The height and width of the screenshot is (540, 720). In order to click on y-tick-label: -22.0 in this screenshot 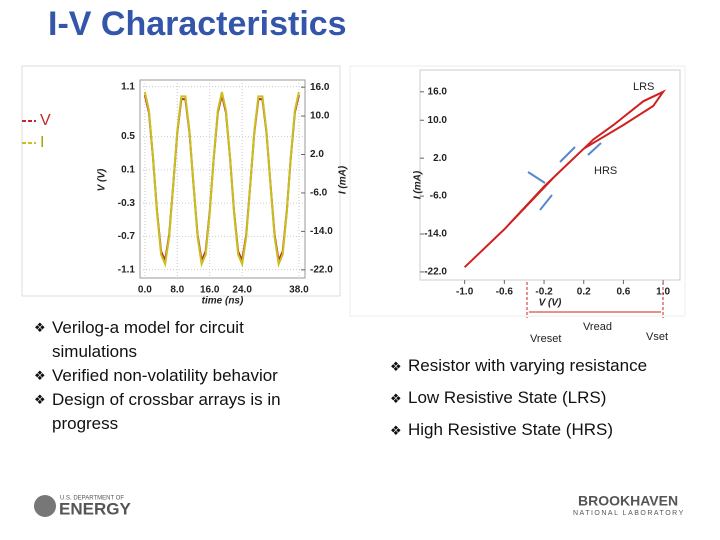, I will do `click(435, 272)`.